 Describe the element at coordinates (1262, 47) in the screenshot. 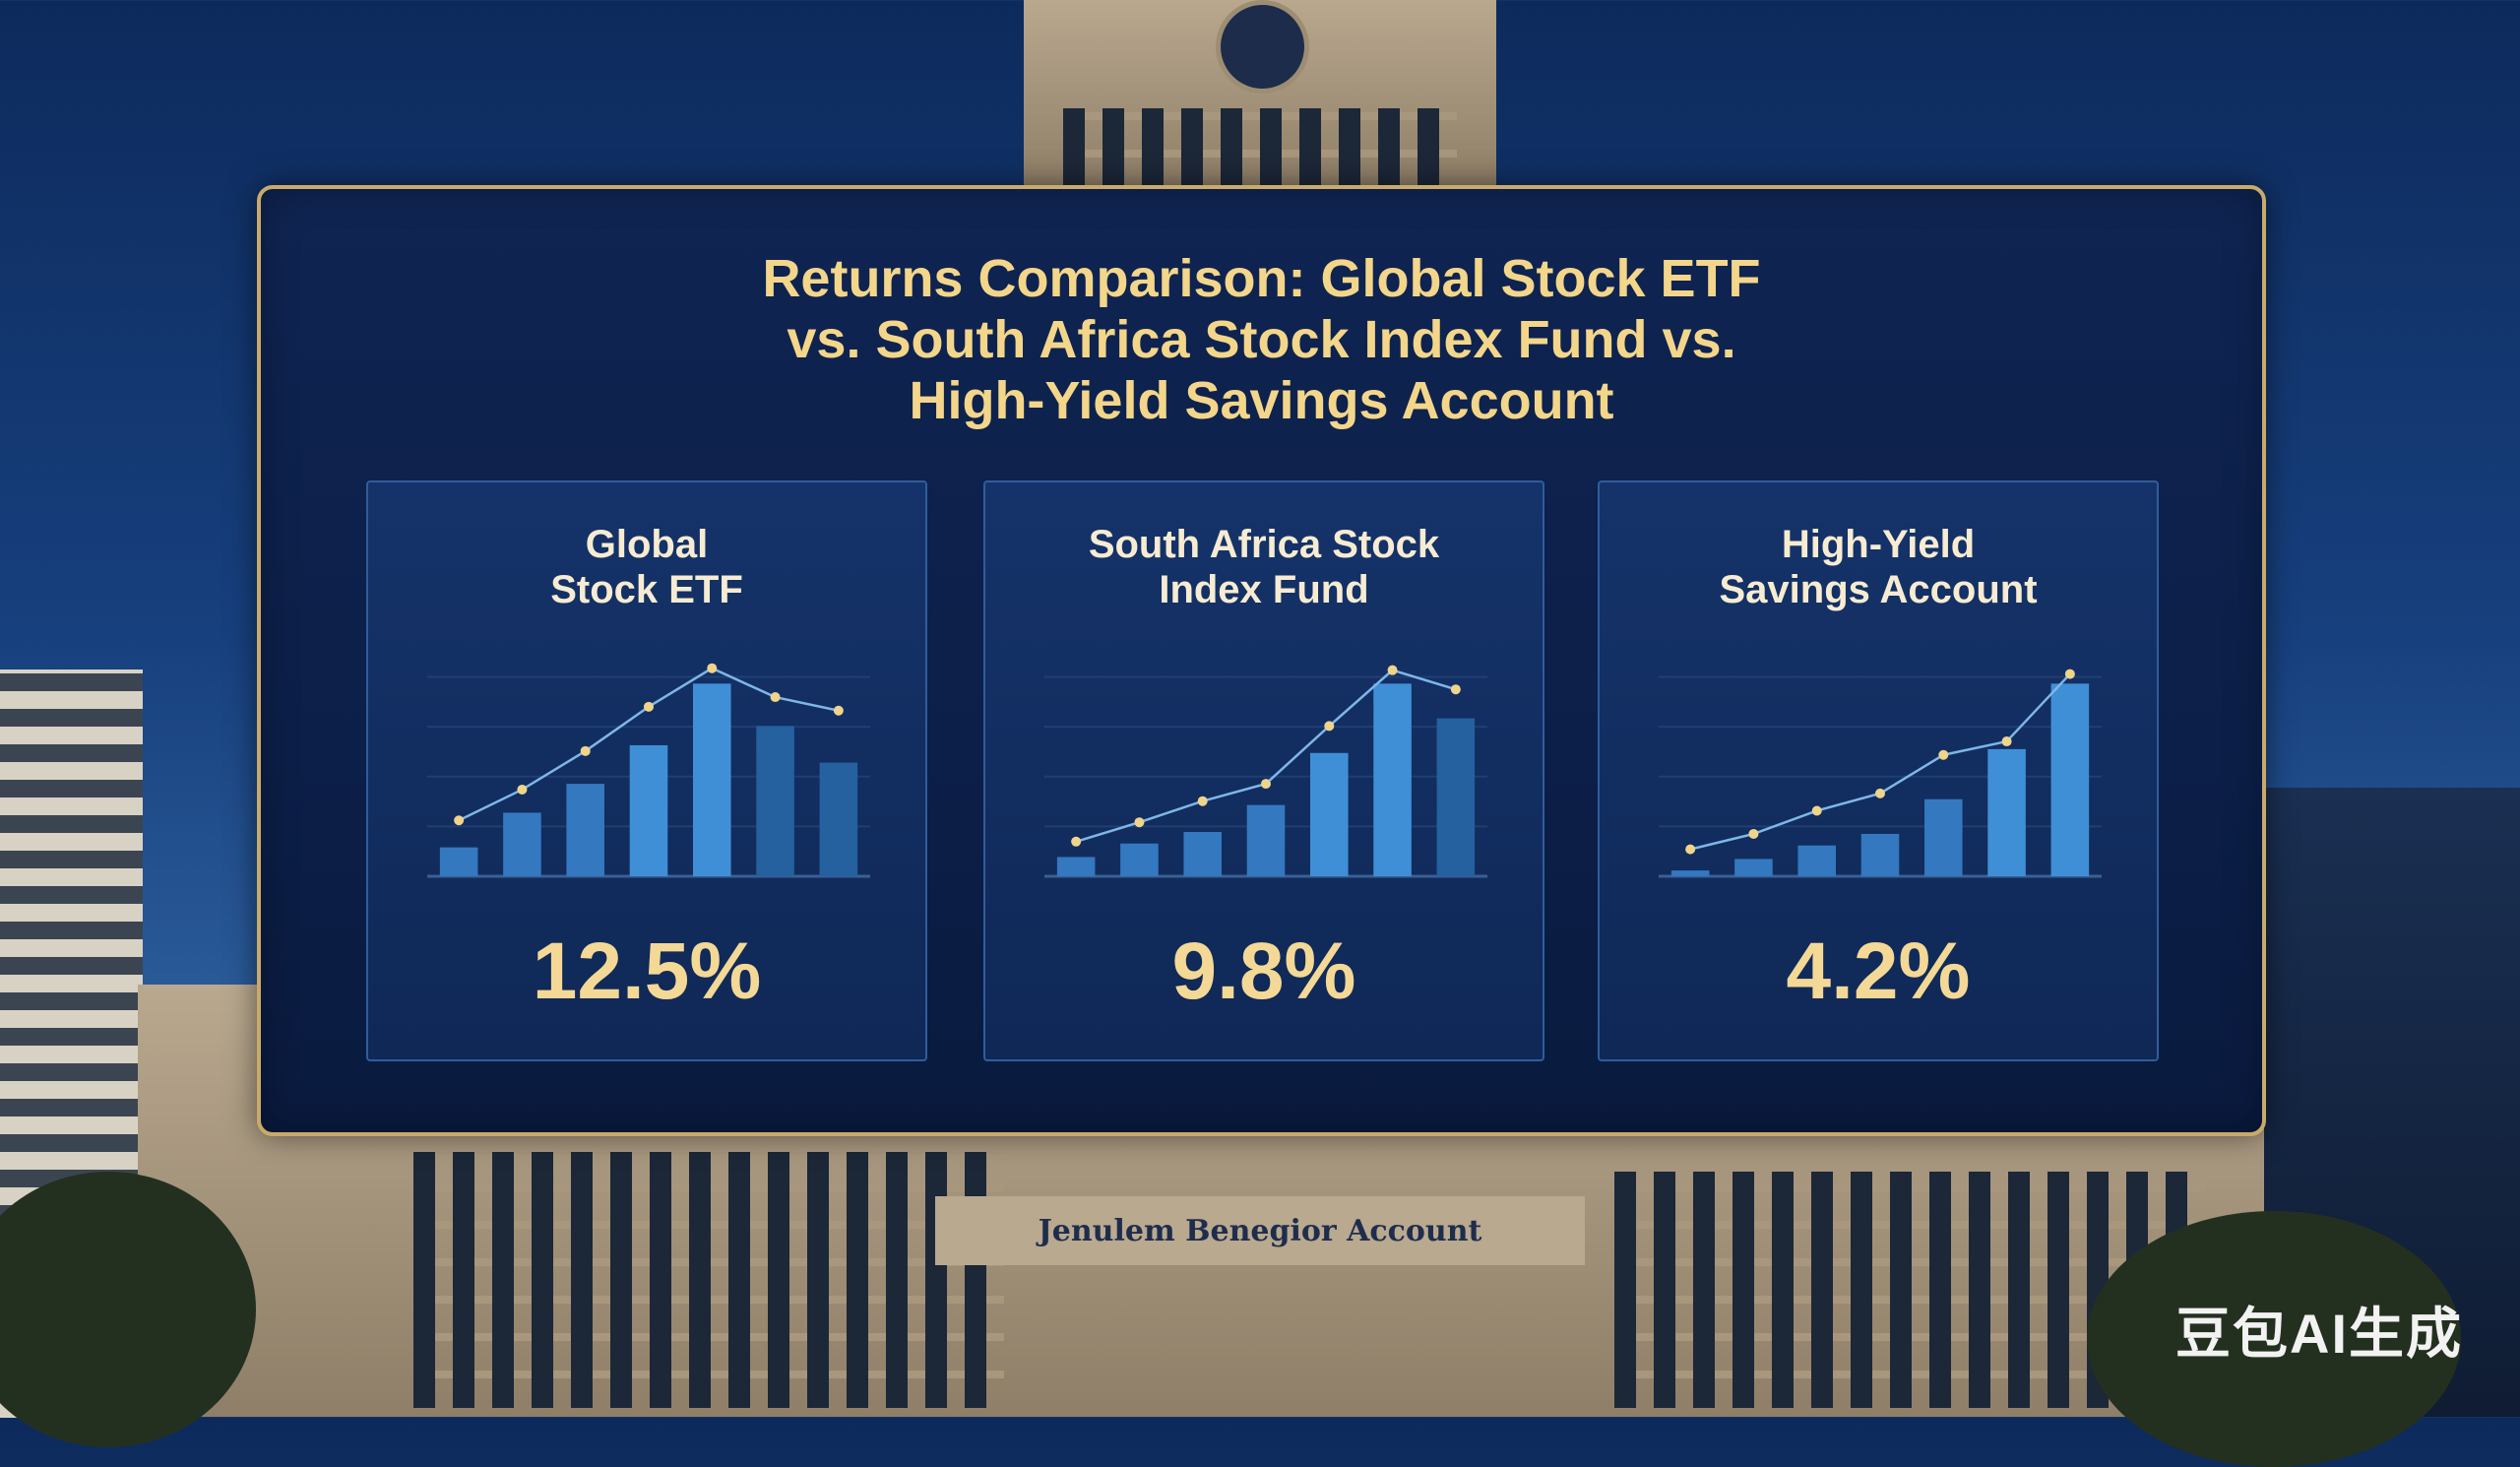

I see `clock-icon` at that location.